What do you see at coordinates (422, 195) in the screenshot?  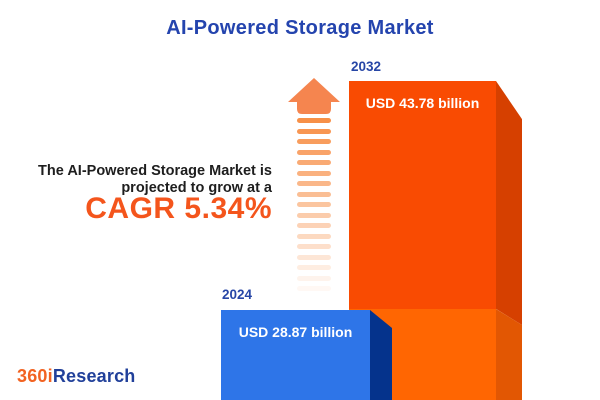 I see `bar-2032-front-face` at bounding box center [422, 195].